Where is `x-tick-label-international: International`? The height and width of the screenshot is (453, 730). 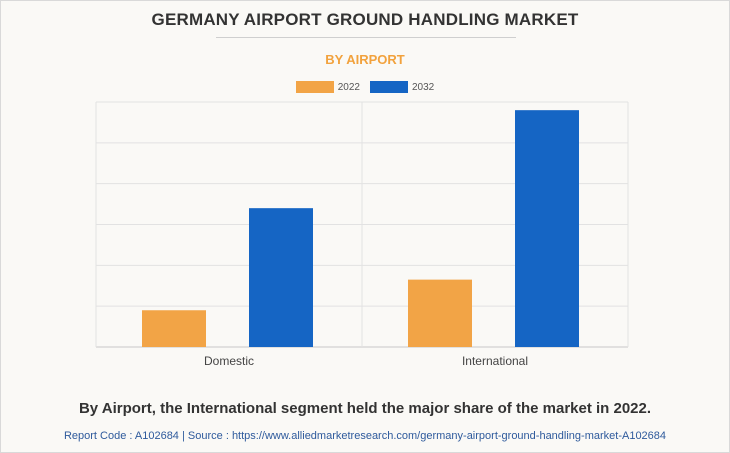
x-tick-label-international: International is located at coordinates (495, 361).